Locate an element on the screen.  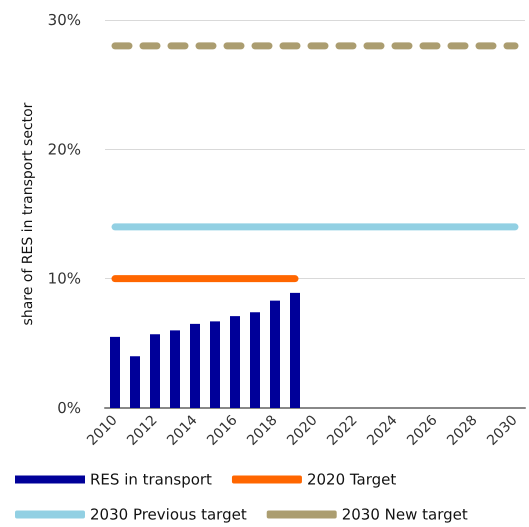
y-tick-label: 10% is located at coordinates (64, 279).